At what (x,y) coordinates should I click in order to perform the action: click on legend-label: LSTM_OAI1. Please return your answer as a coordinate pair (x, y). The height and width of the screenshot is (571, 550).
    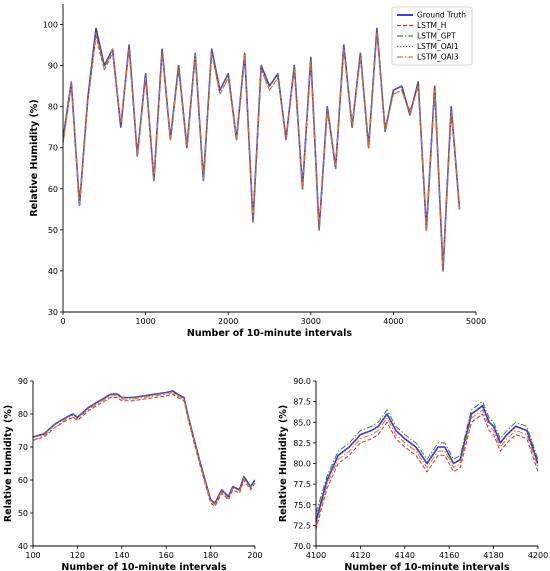
    Looking at the image, I should click on (438, 46).